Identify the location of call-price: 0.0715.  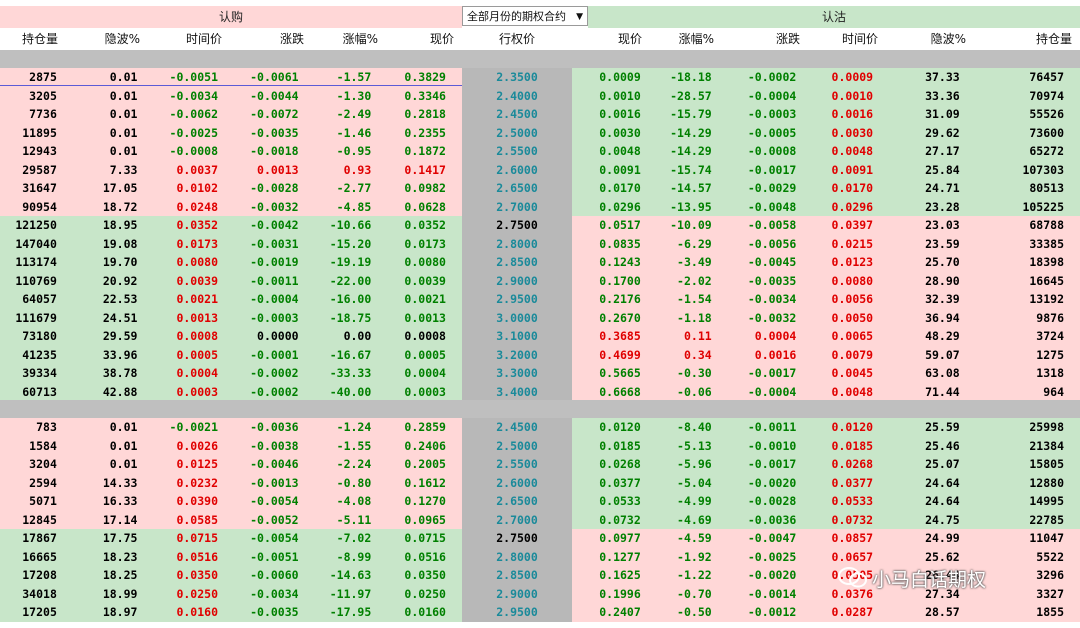
(425, 538).